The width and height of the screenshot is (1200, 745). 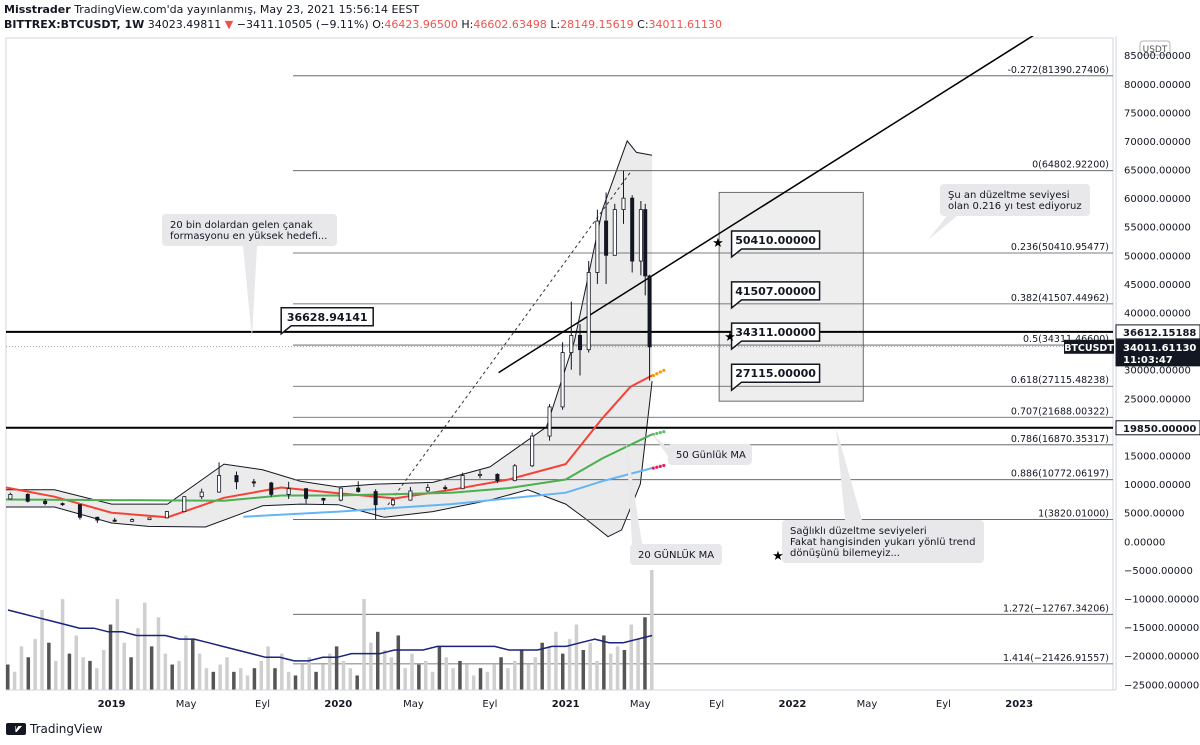 I want to click on y-tick-label-8: 45000.00000, so click(x=1157, y=285).